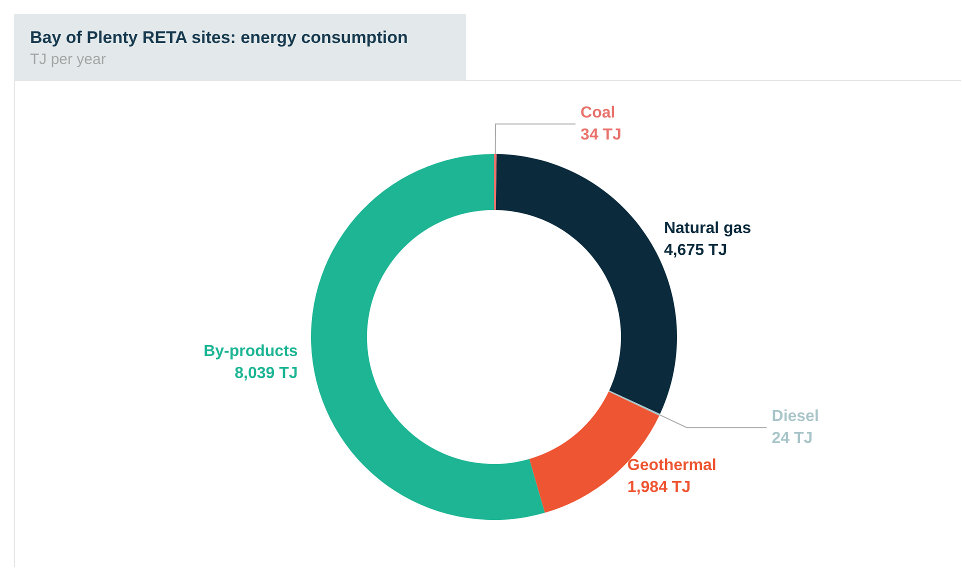 This screenshot has width=962, height=569. Describe the element at coordinates (601, 135) in the screenshot. I see `data-label: 34 TJ` at that location.